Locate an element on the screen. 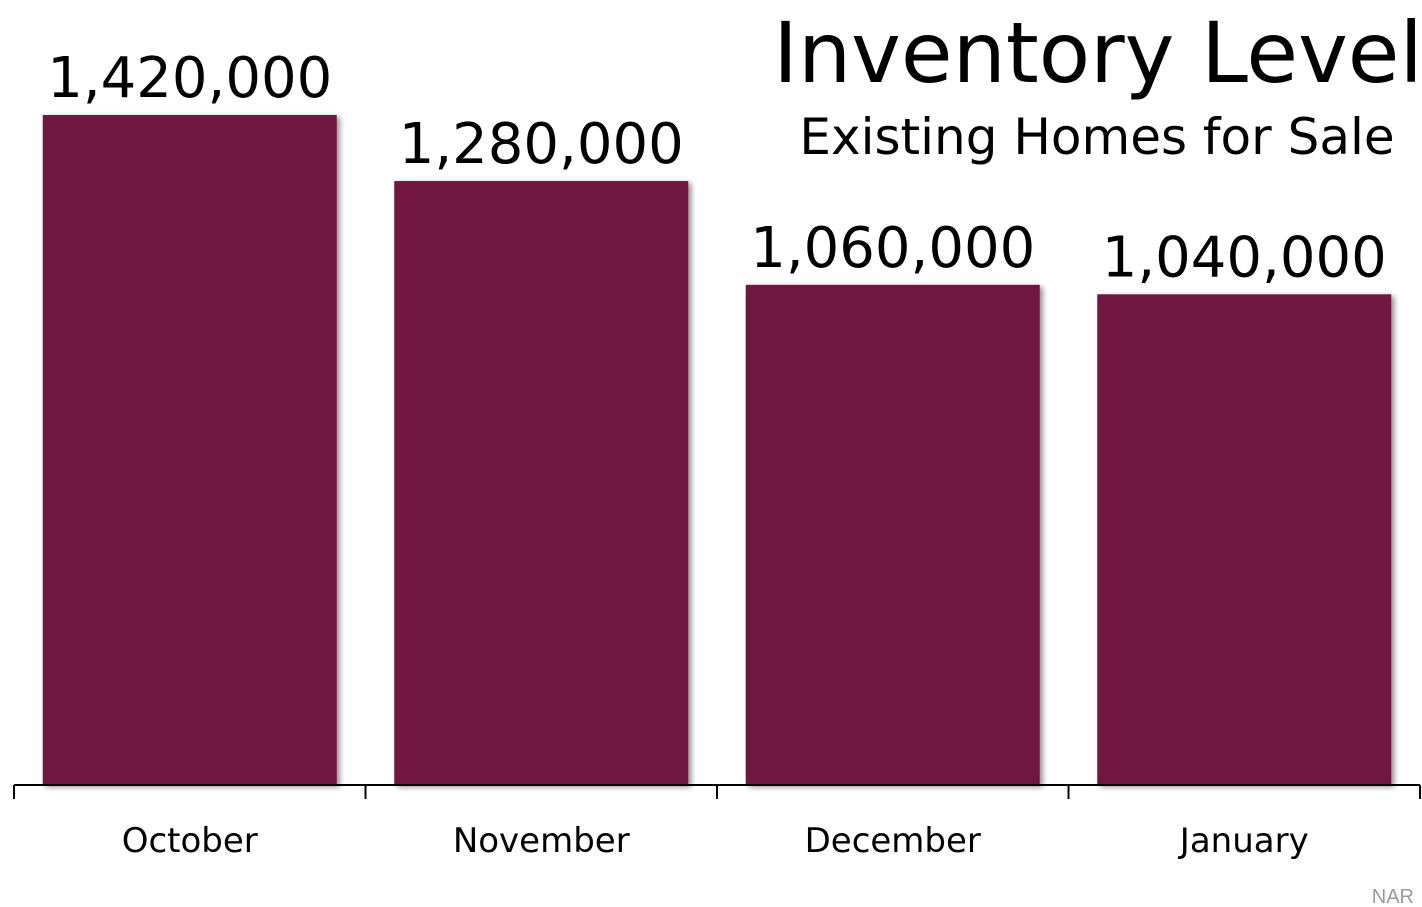 The width and height of the screenshot is (1422, 907). source-note: NAR is located at coordinates (1393, 896).